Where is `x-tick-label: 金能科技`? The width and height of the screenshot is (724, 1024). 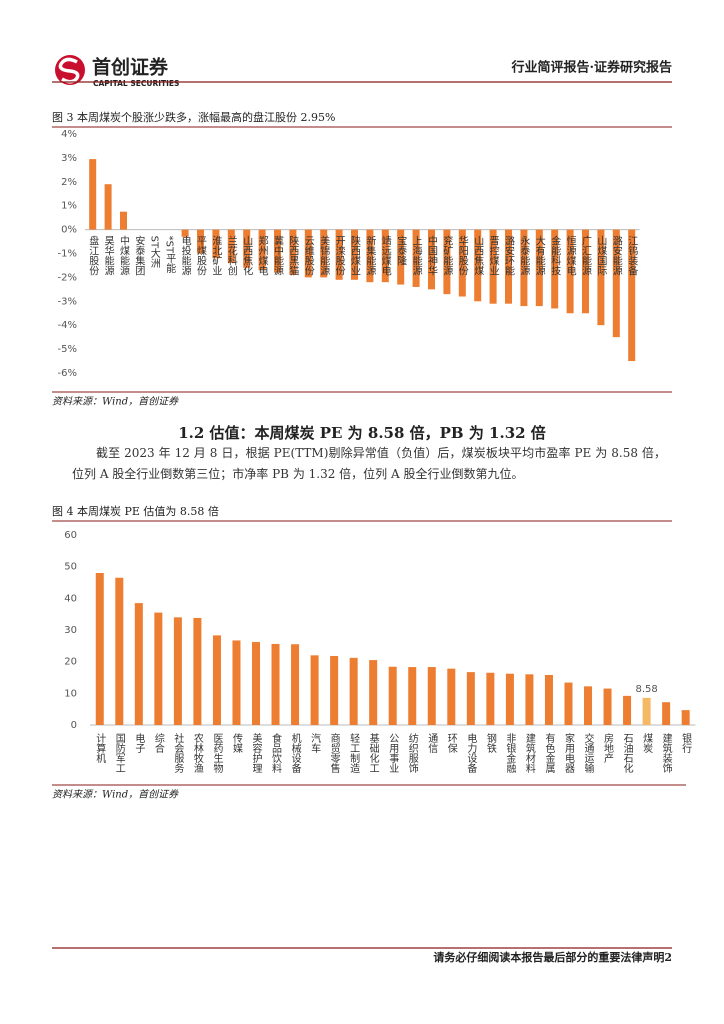
x-tick-label: 金能科技 is located at coordinates (555, 255).